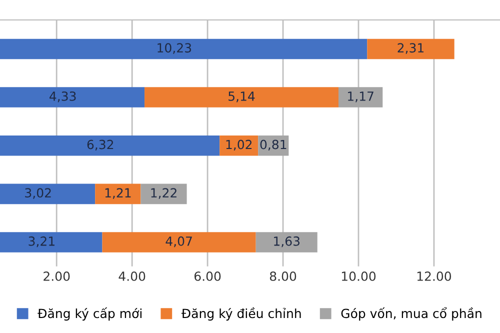  I want to click on data-label: 6,32, so click(100, 145).